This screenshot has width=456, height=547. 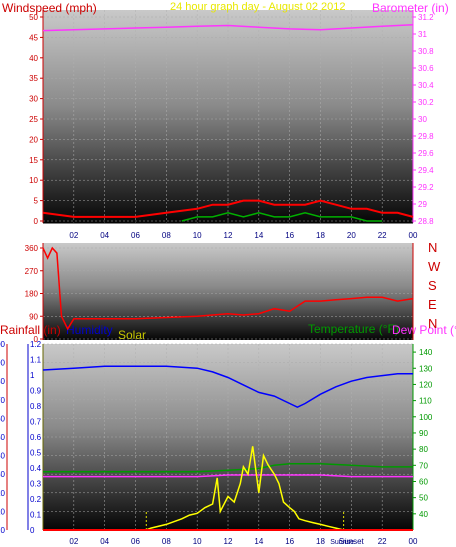 I want to click on rain-x-tick-label: 08, so click(x=166, y=541).